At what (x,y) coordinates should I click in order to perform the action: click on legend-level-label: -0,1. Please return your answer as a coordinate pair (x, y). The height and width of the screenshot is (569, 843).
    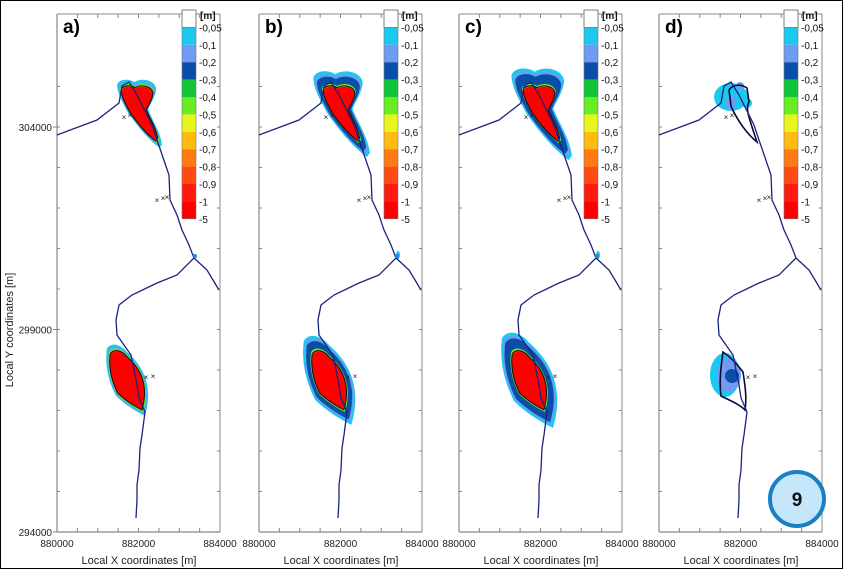
    Looking at the image, I should click on (410, 46).